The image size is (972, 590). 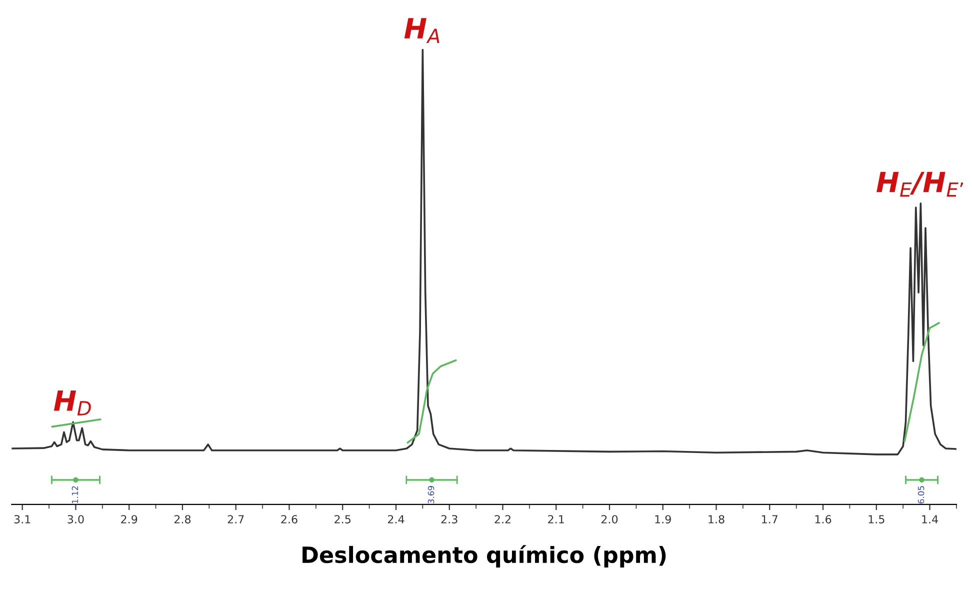 What do you see at coordinates (484, 556) in the screenshot?
I see `x-axis-title: Deslocamento químico (ppm)` at bounding box center [484, 556].